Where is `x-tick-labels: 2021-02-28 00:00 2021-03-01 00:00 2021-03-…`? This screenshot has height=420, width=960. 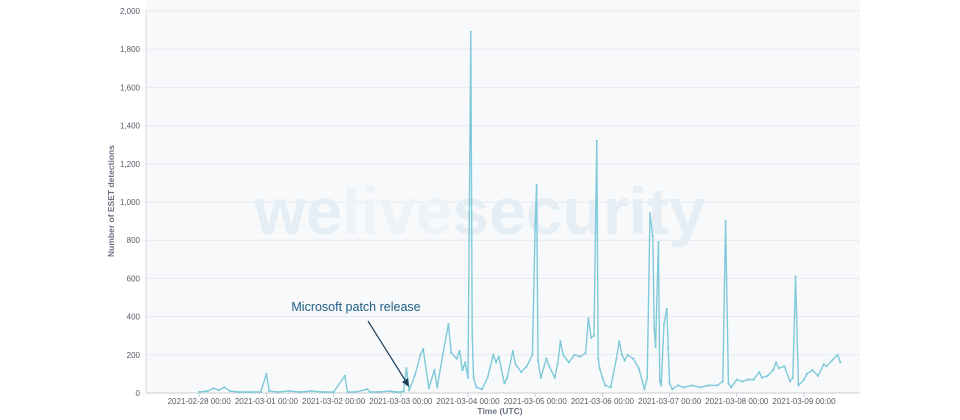 x-tick-labels: 2021-02-28 00:00 2021-03-01 00:00 2021-03-… is located at coordinates (502, 399).